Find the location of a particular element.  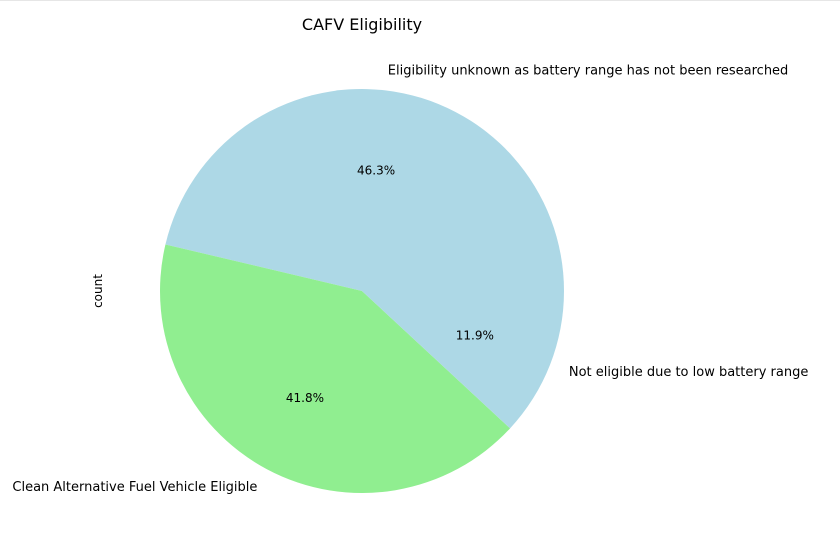

pie-slice-category-label: Clean Alternative Fuel Vehicle Eligible is located at coordinates (134, 487).